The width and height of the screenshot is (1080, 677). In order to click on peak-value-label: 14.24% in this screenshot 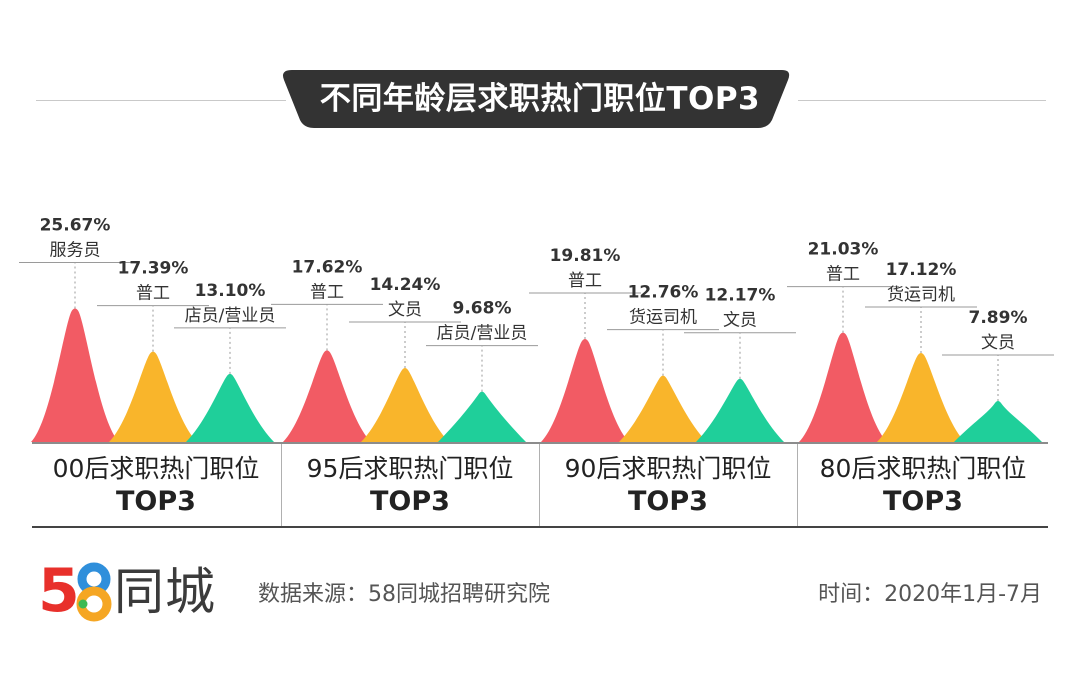, I will do `click(405, 285)`.